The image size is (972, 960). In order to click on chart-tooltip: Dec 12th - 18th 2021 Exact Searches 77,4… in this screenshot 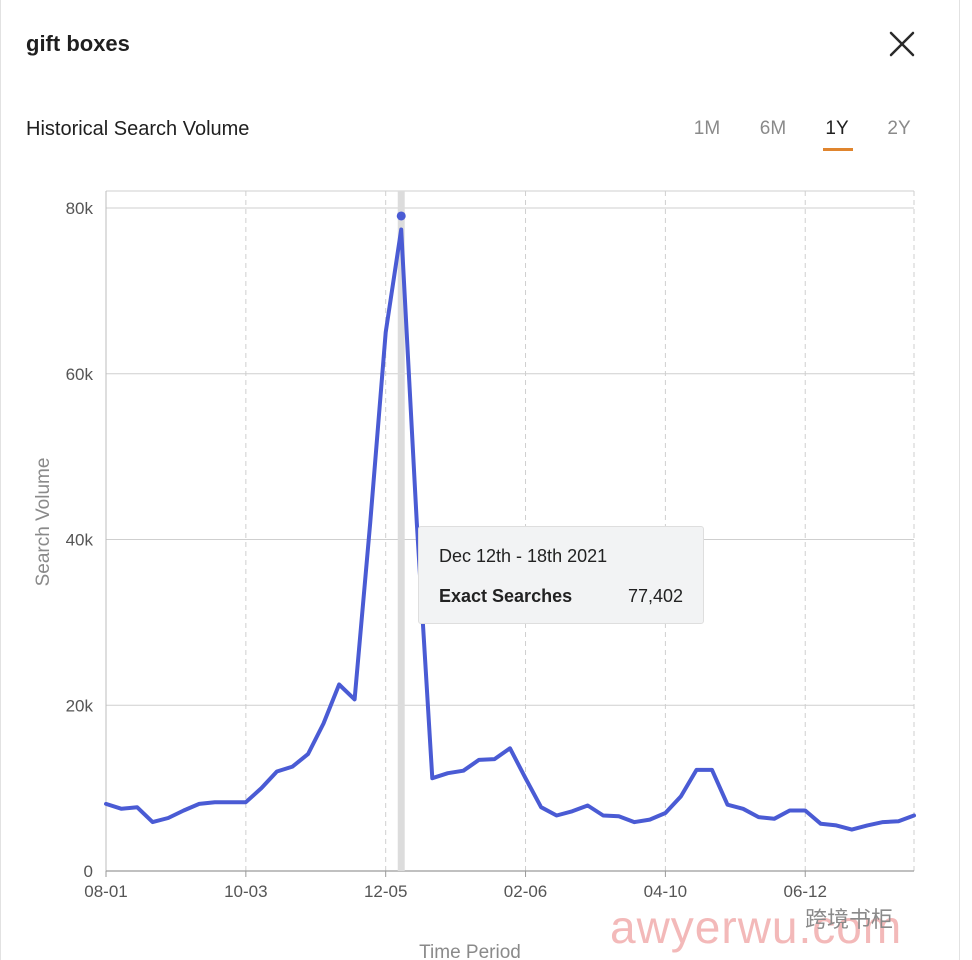, I will do `click(561, 575)`.